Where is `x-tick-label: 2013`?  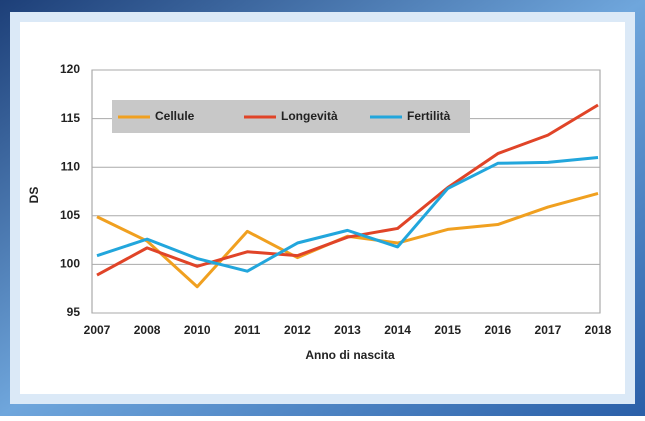
x-tick-label: 2013 is located at coordinates (347, 330).